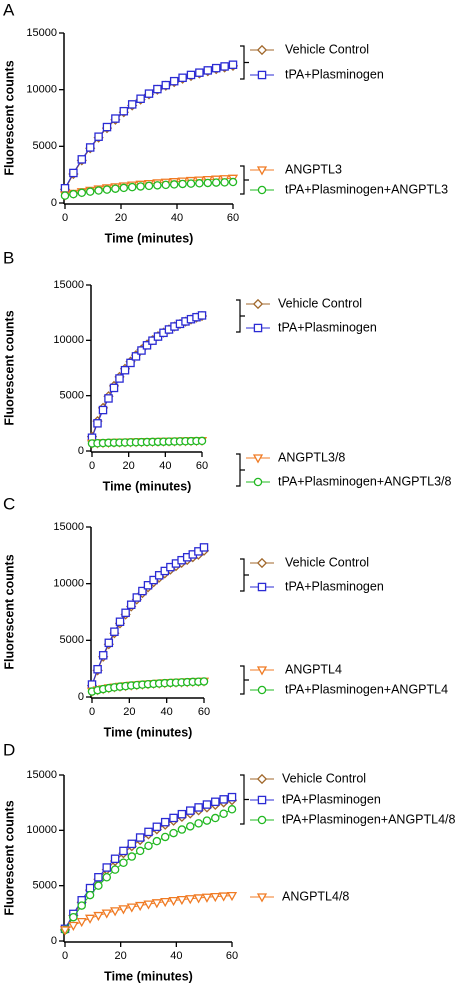 Image resolution: width=474 pixels, height=988 pixels. Describe the element at coordinates (366, 189) in the screenshot. I see `legend-label: tPA+Plasminogen+ANGPTL3` at that location.